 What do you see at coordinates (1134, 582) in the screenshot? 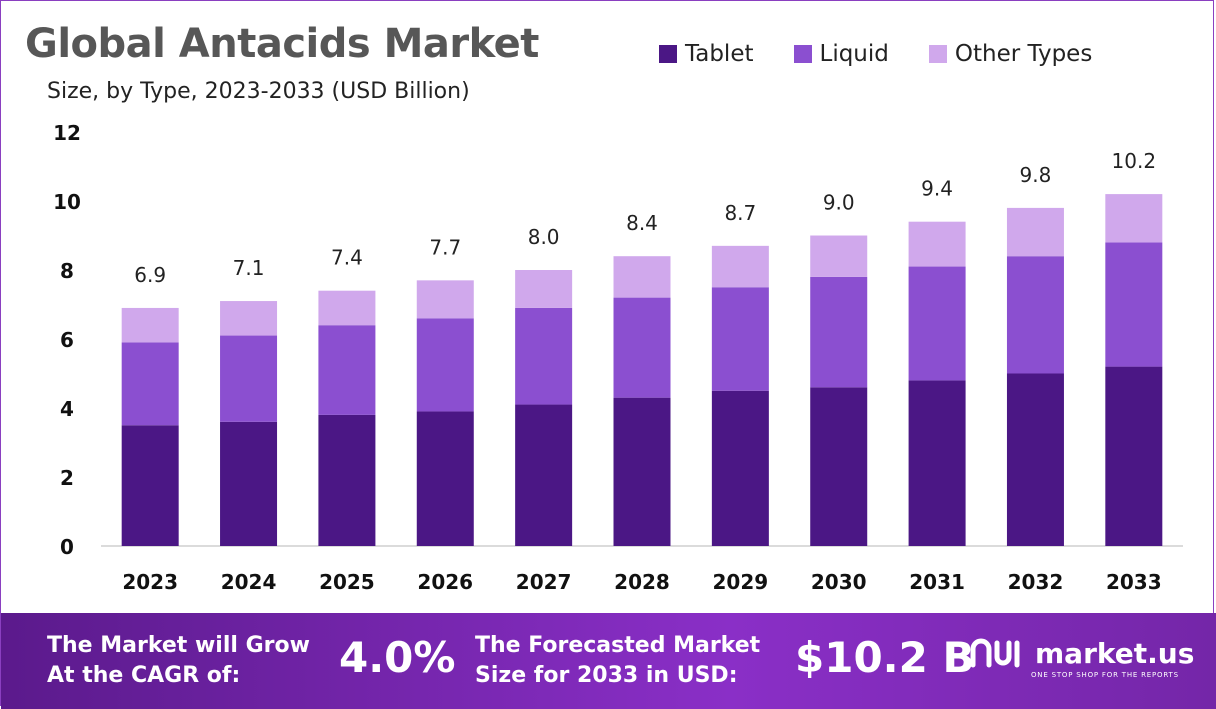
I see `x-tick-label: 2033` at bounding box center [1134, 582].